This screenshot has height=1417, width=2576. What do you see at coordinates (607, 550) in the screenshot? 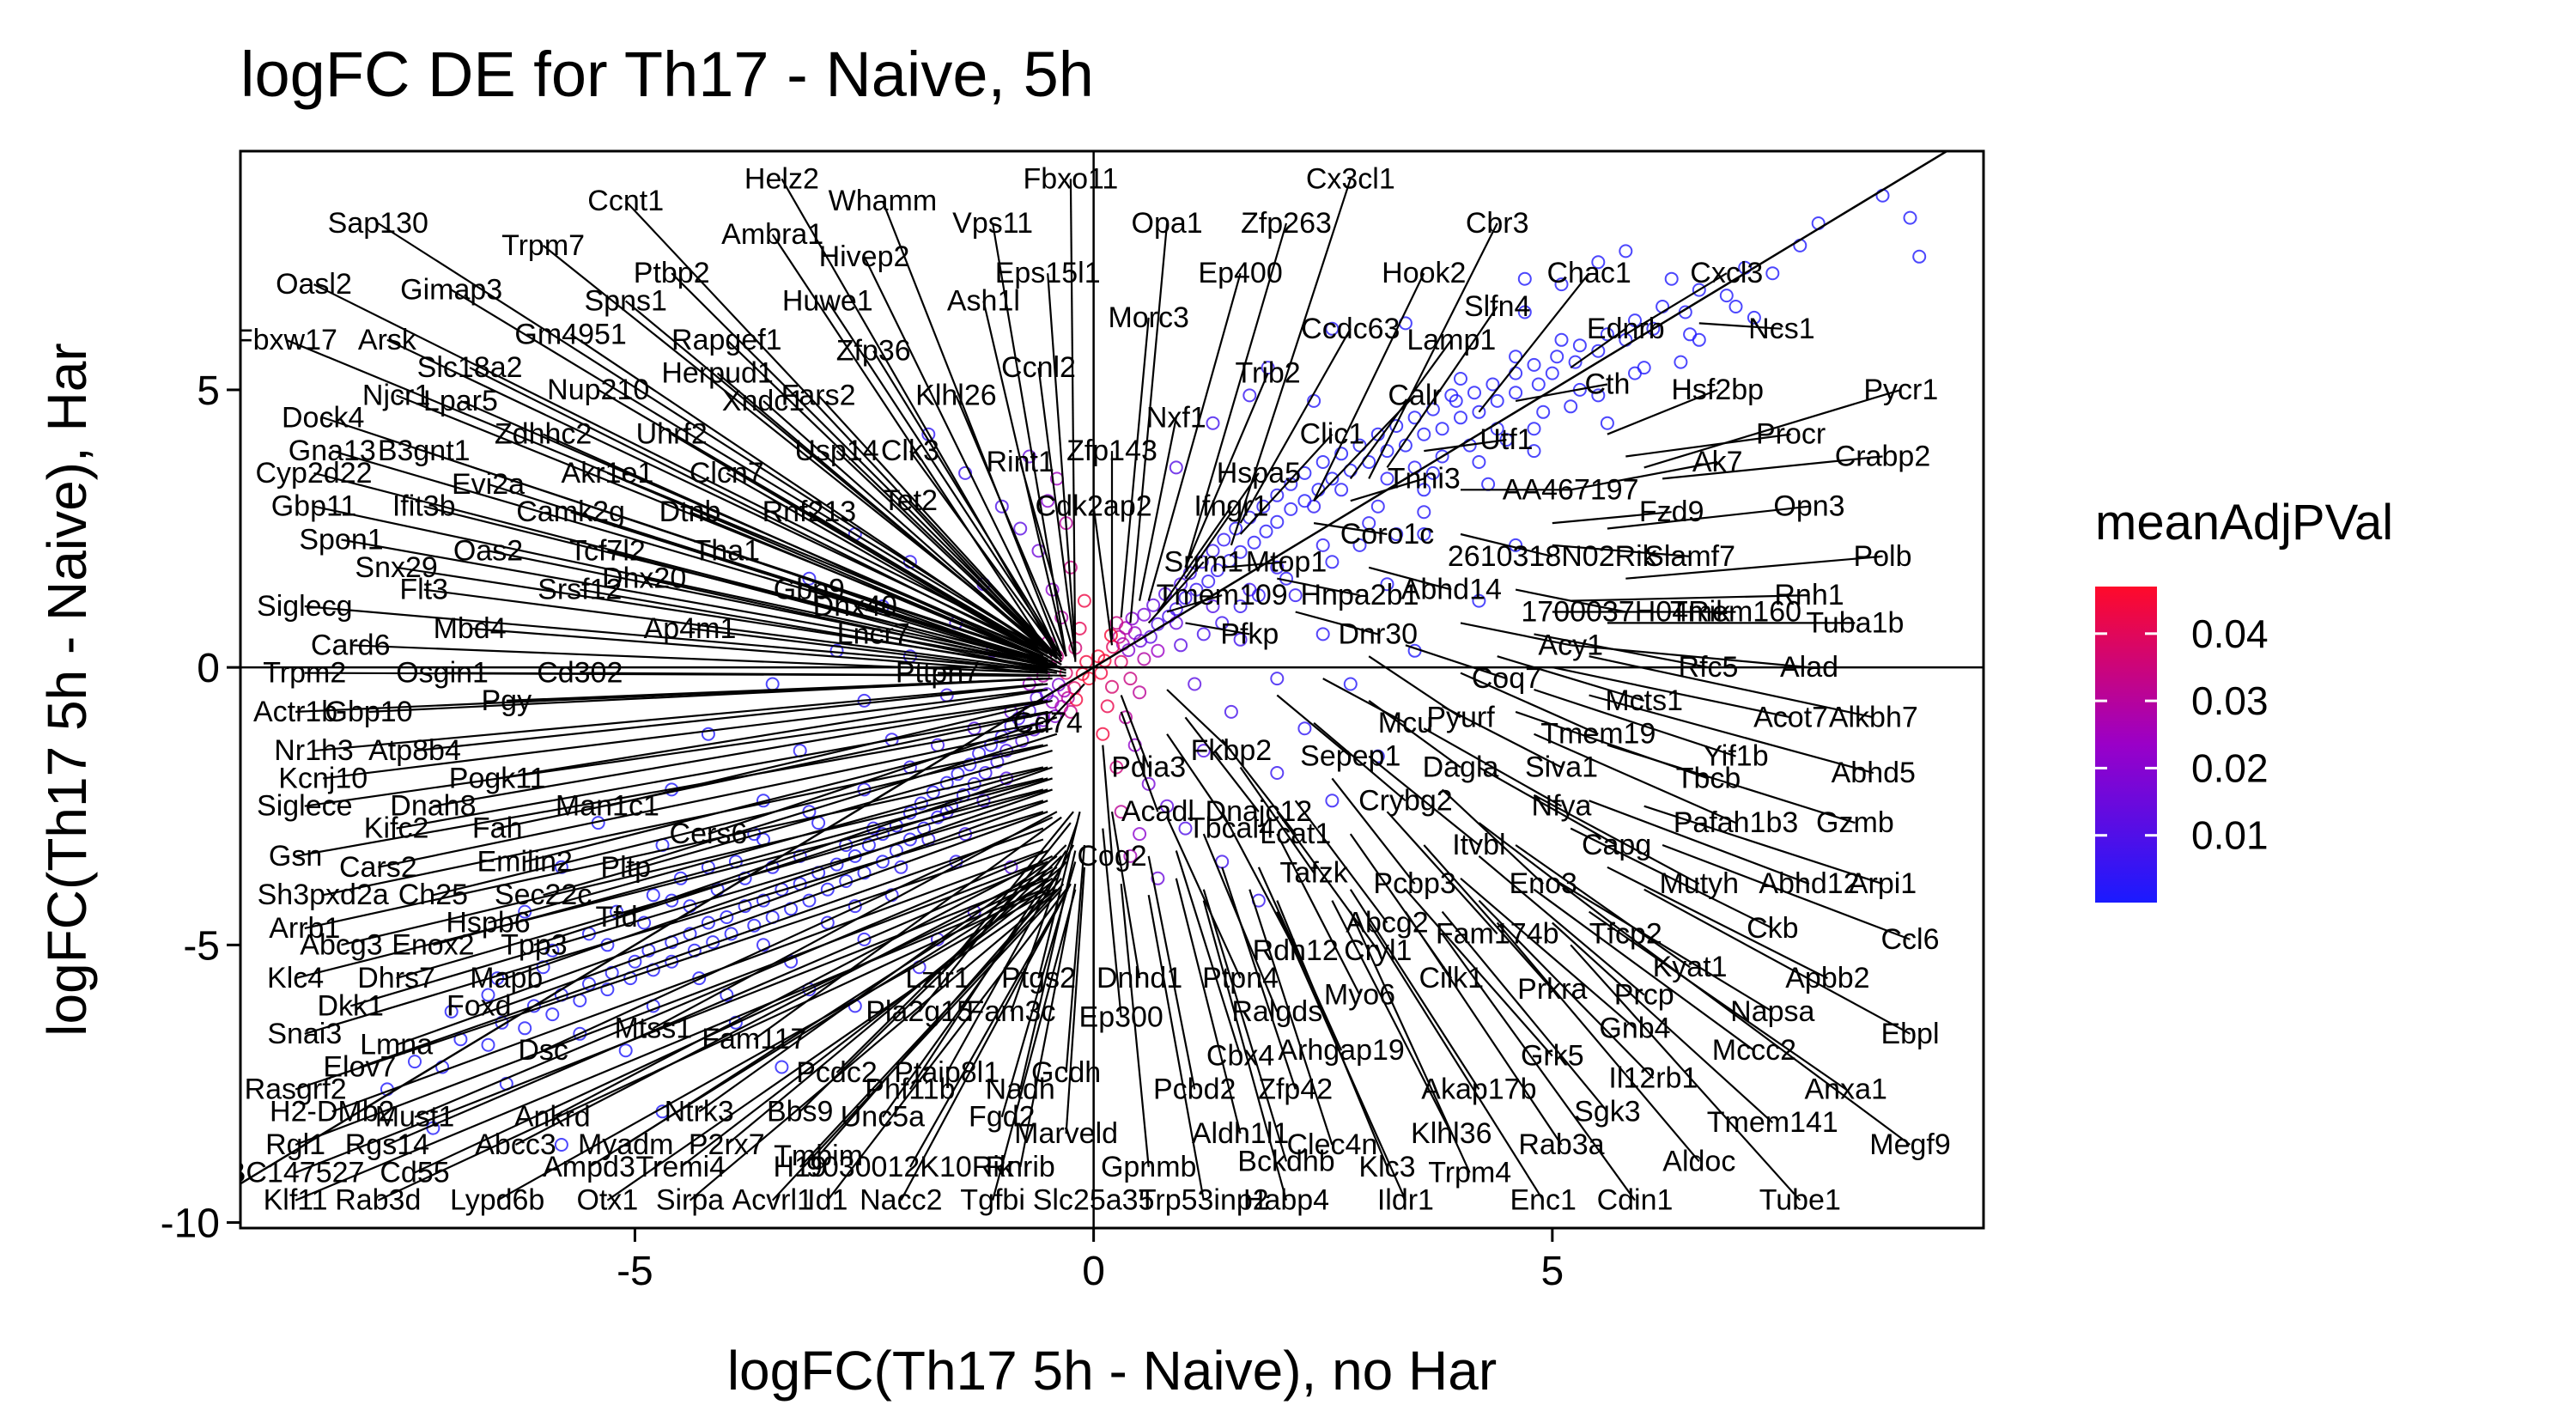
I see `gene-label: Tcf7l2` at bounding box center [607, 550].